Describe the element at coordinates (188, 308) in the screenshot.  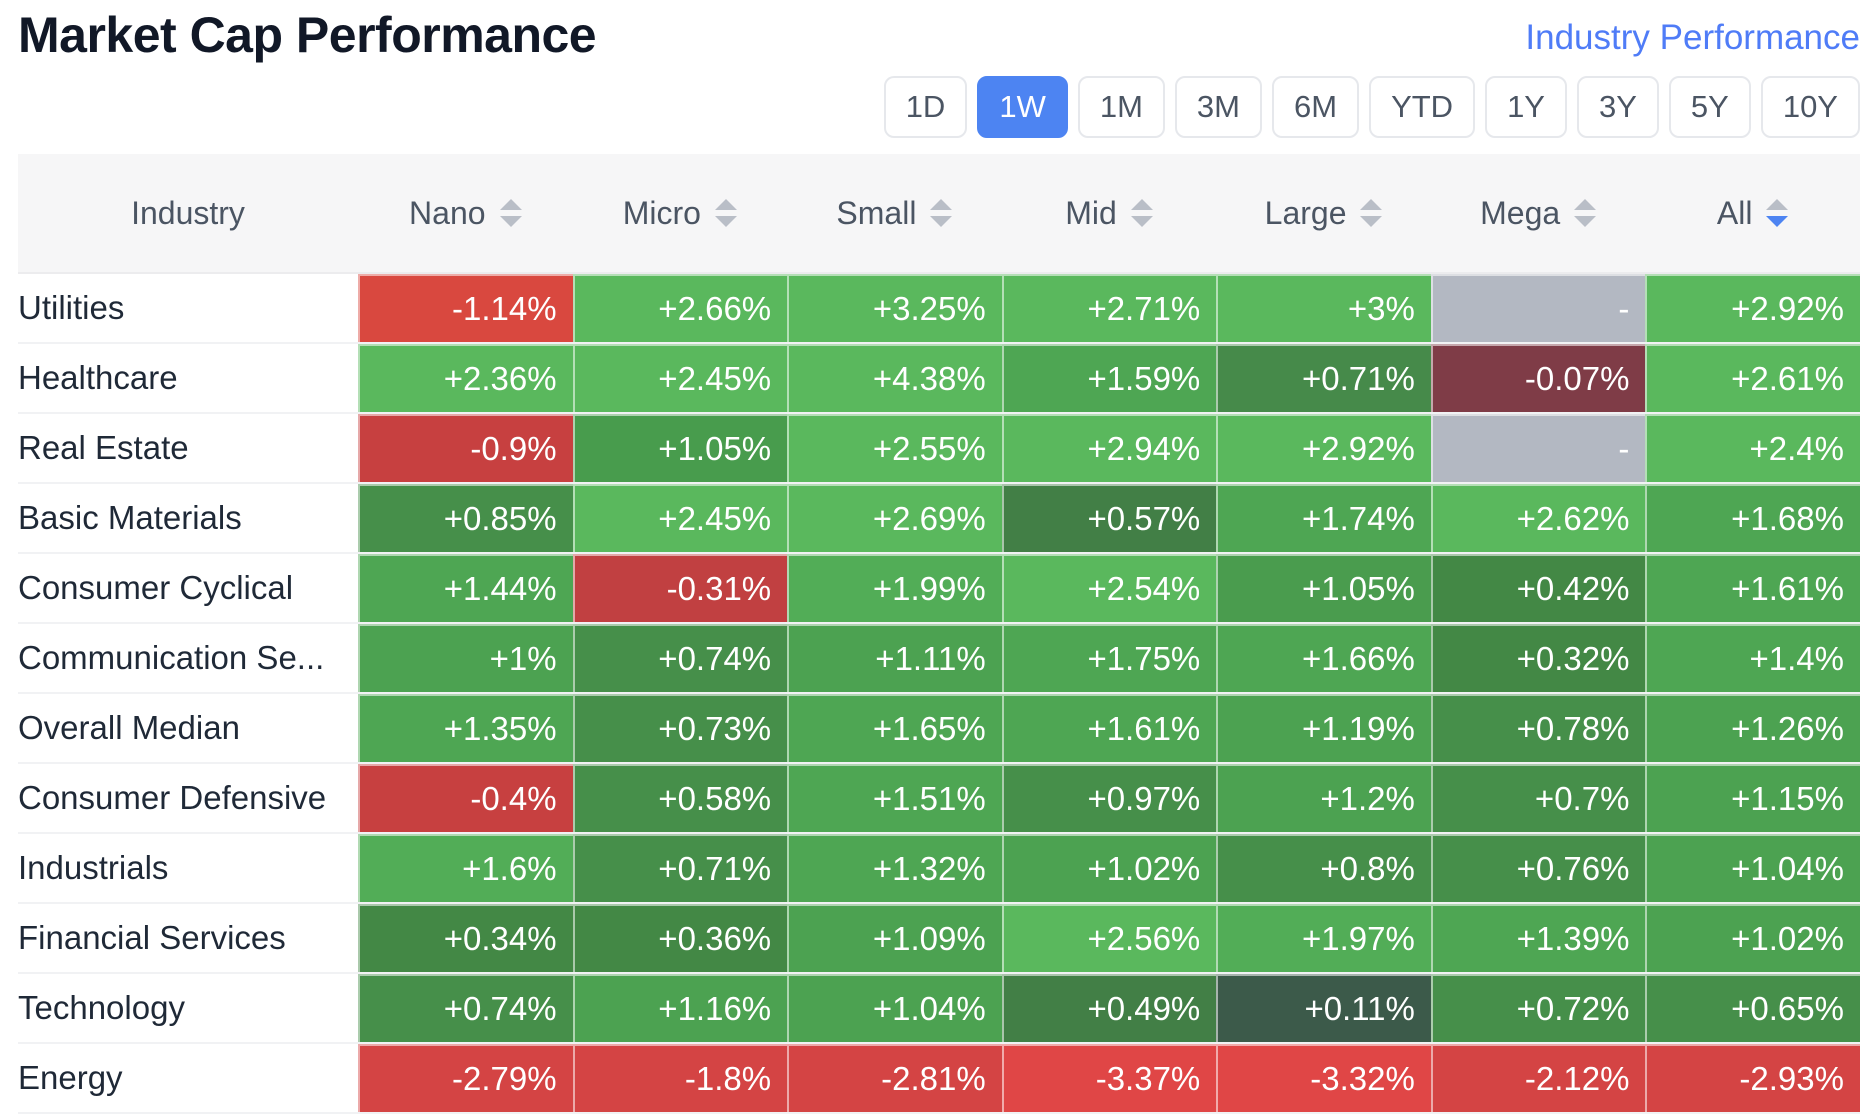
I see `industry-name: Utilities` at that location.